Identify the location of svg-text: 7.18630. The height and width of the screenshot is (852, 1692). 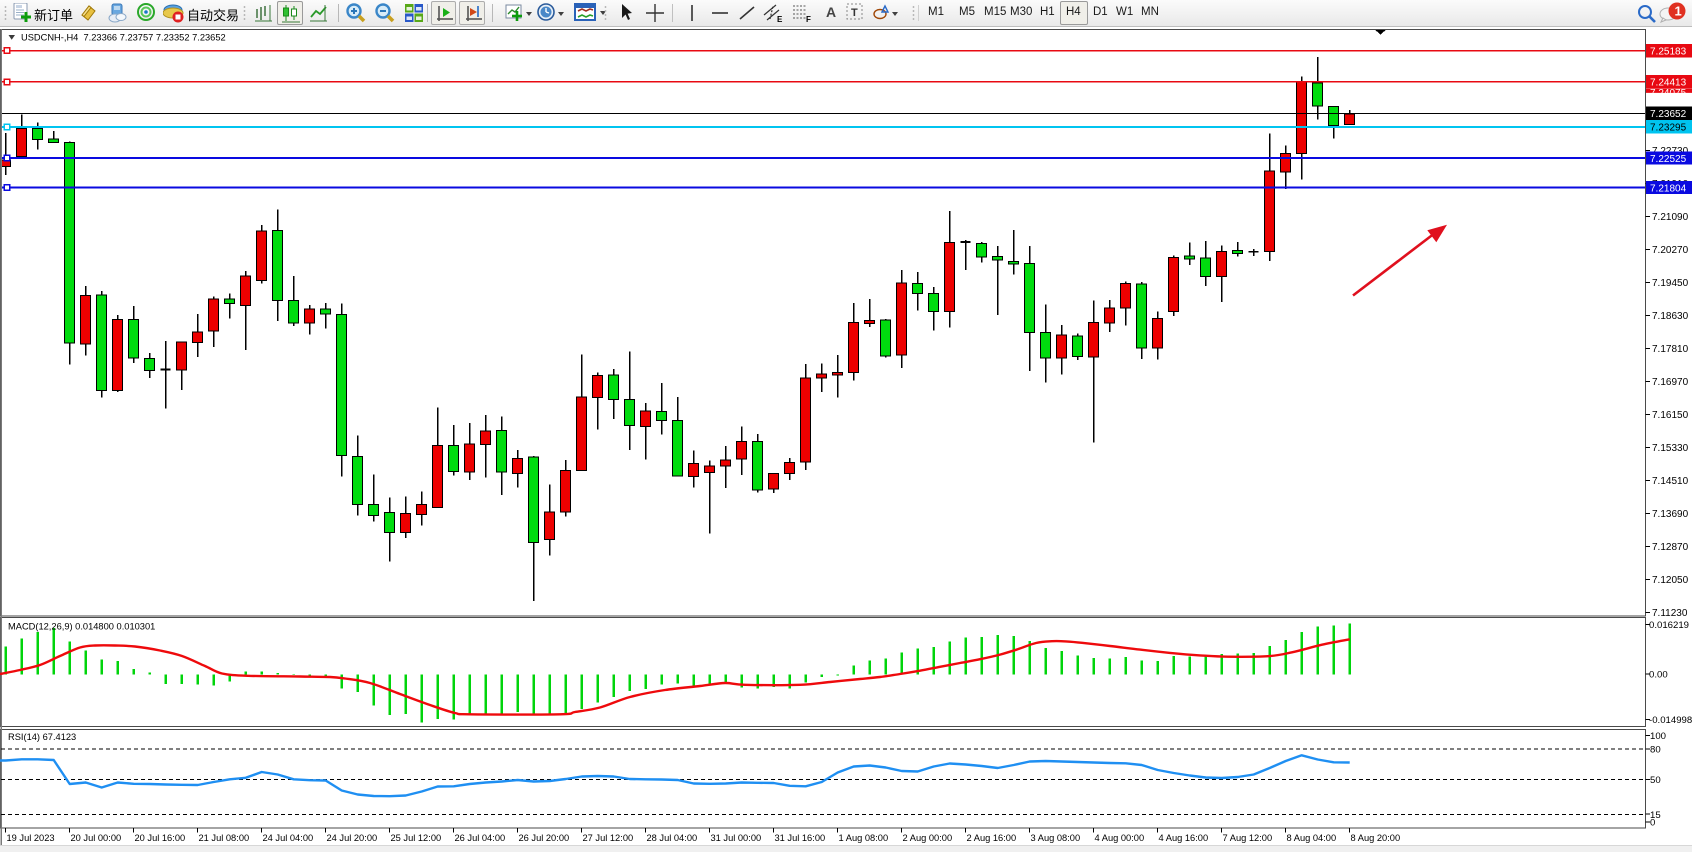
(1670, 316).